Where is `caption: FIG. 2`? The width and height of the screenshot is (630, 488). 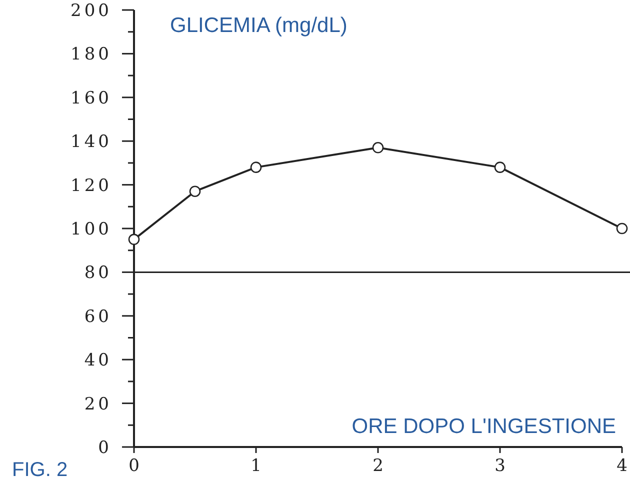 caption: FIG. 2 is located at coordinates (40, 470).